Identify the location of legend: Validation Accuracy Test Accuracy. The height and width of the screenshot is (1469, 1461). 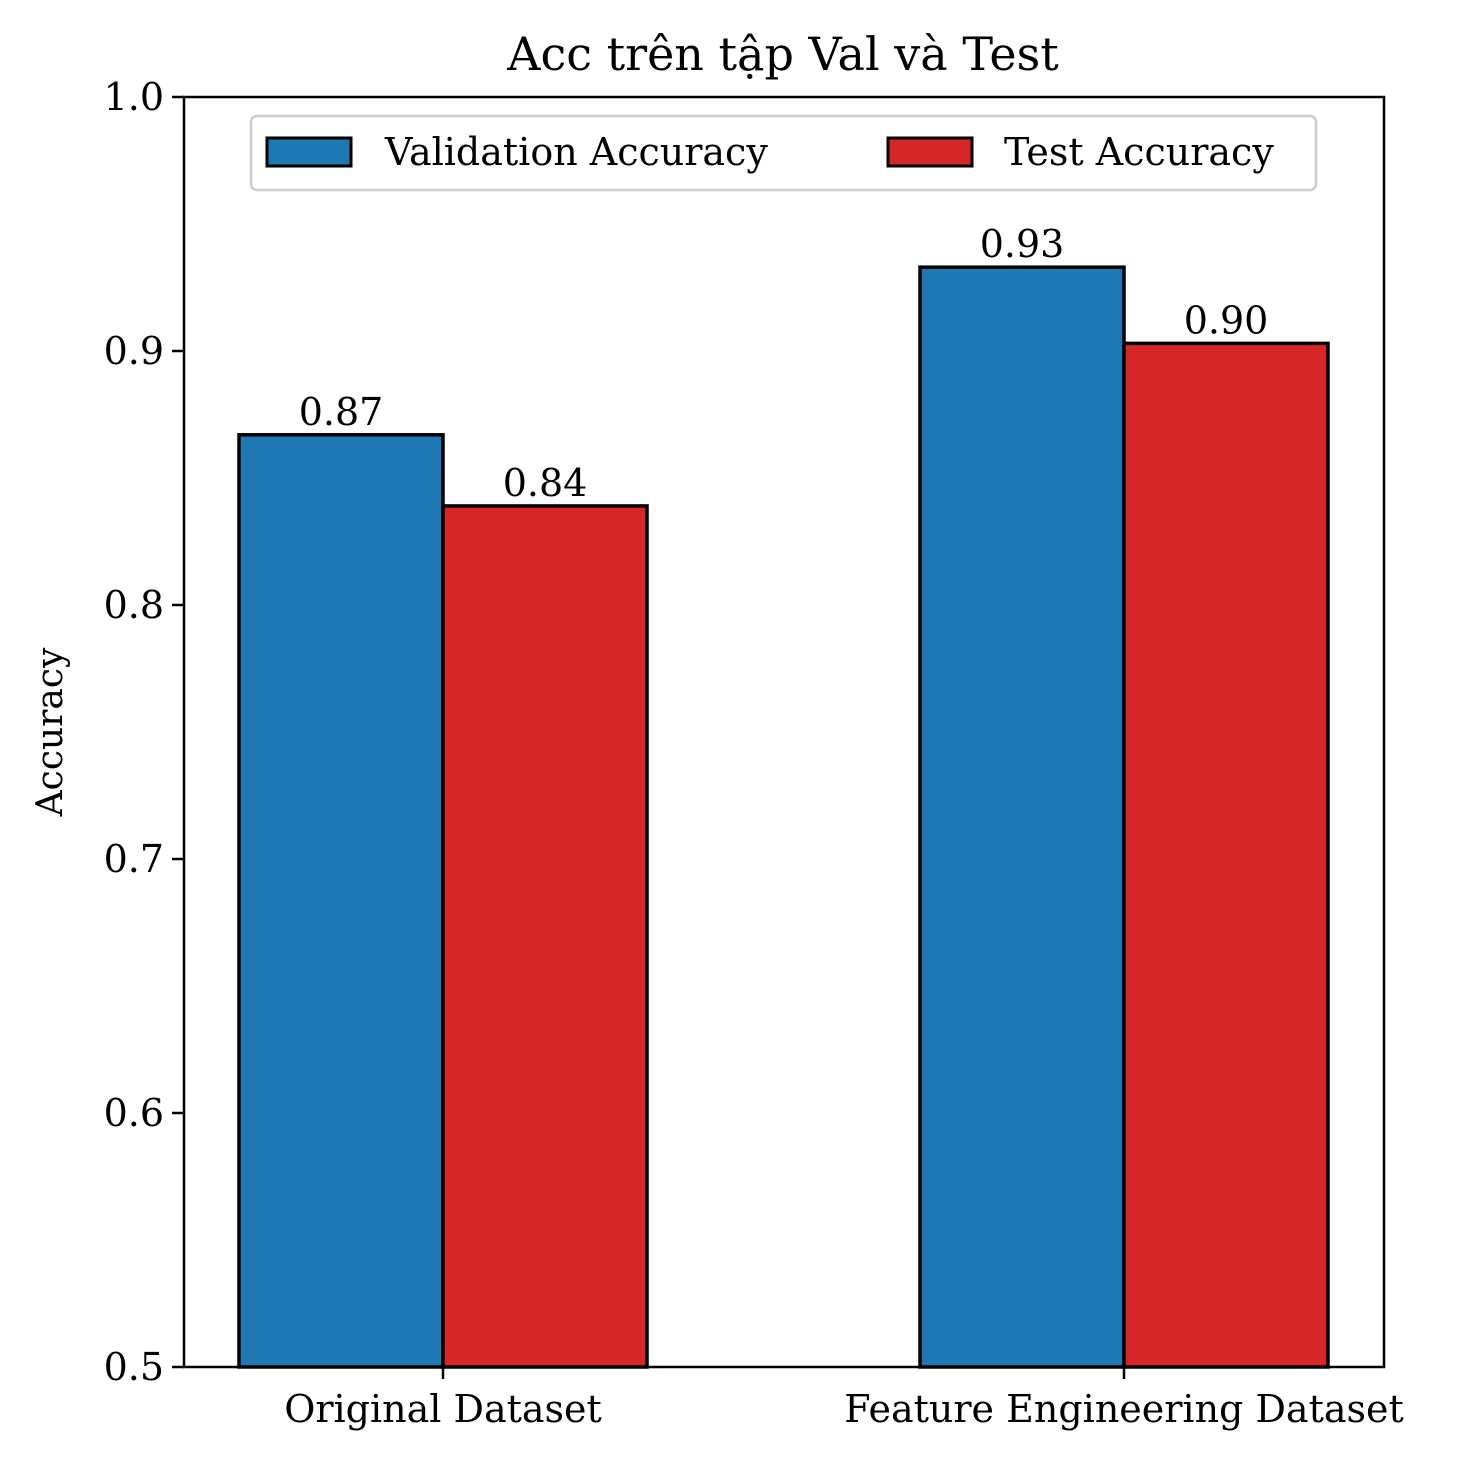
(783, 153).